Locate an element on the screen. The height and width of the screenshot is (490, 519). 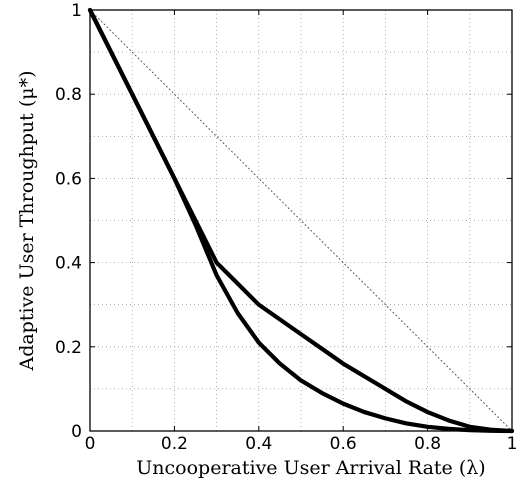
y-tick-label: 0 is located at coordinates (76, 432).